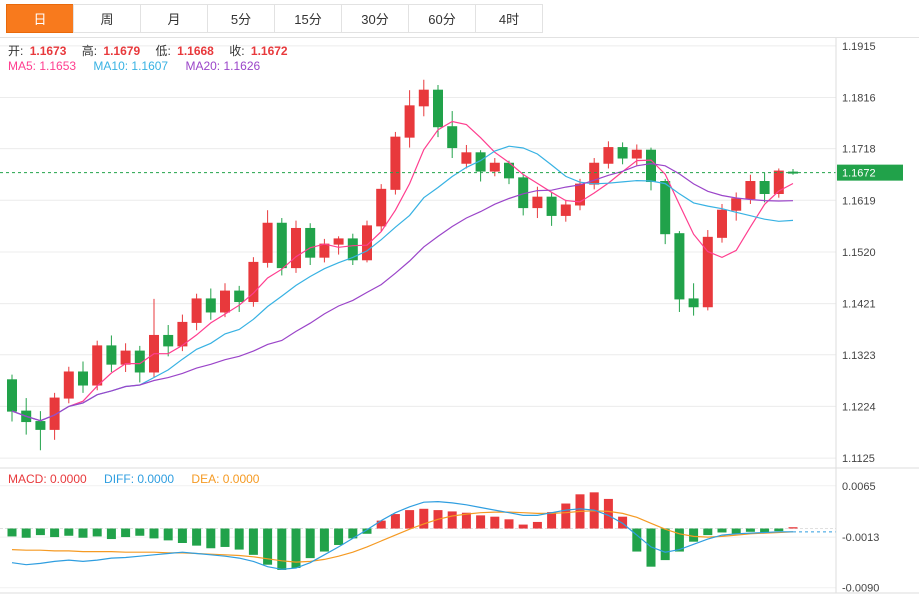 This screenshot has height=601, width=919. I want to click on svg-text: -0.0090, so click(860, 589).